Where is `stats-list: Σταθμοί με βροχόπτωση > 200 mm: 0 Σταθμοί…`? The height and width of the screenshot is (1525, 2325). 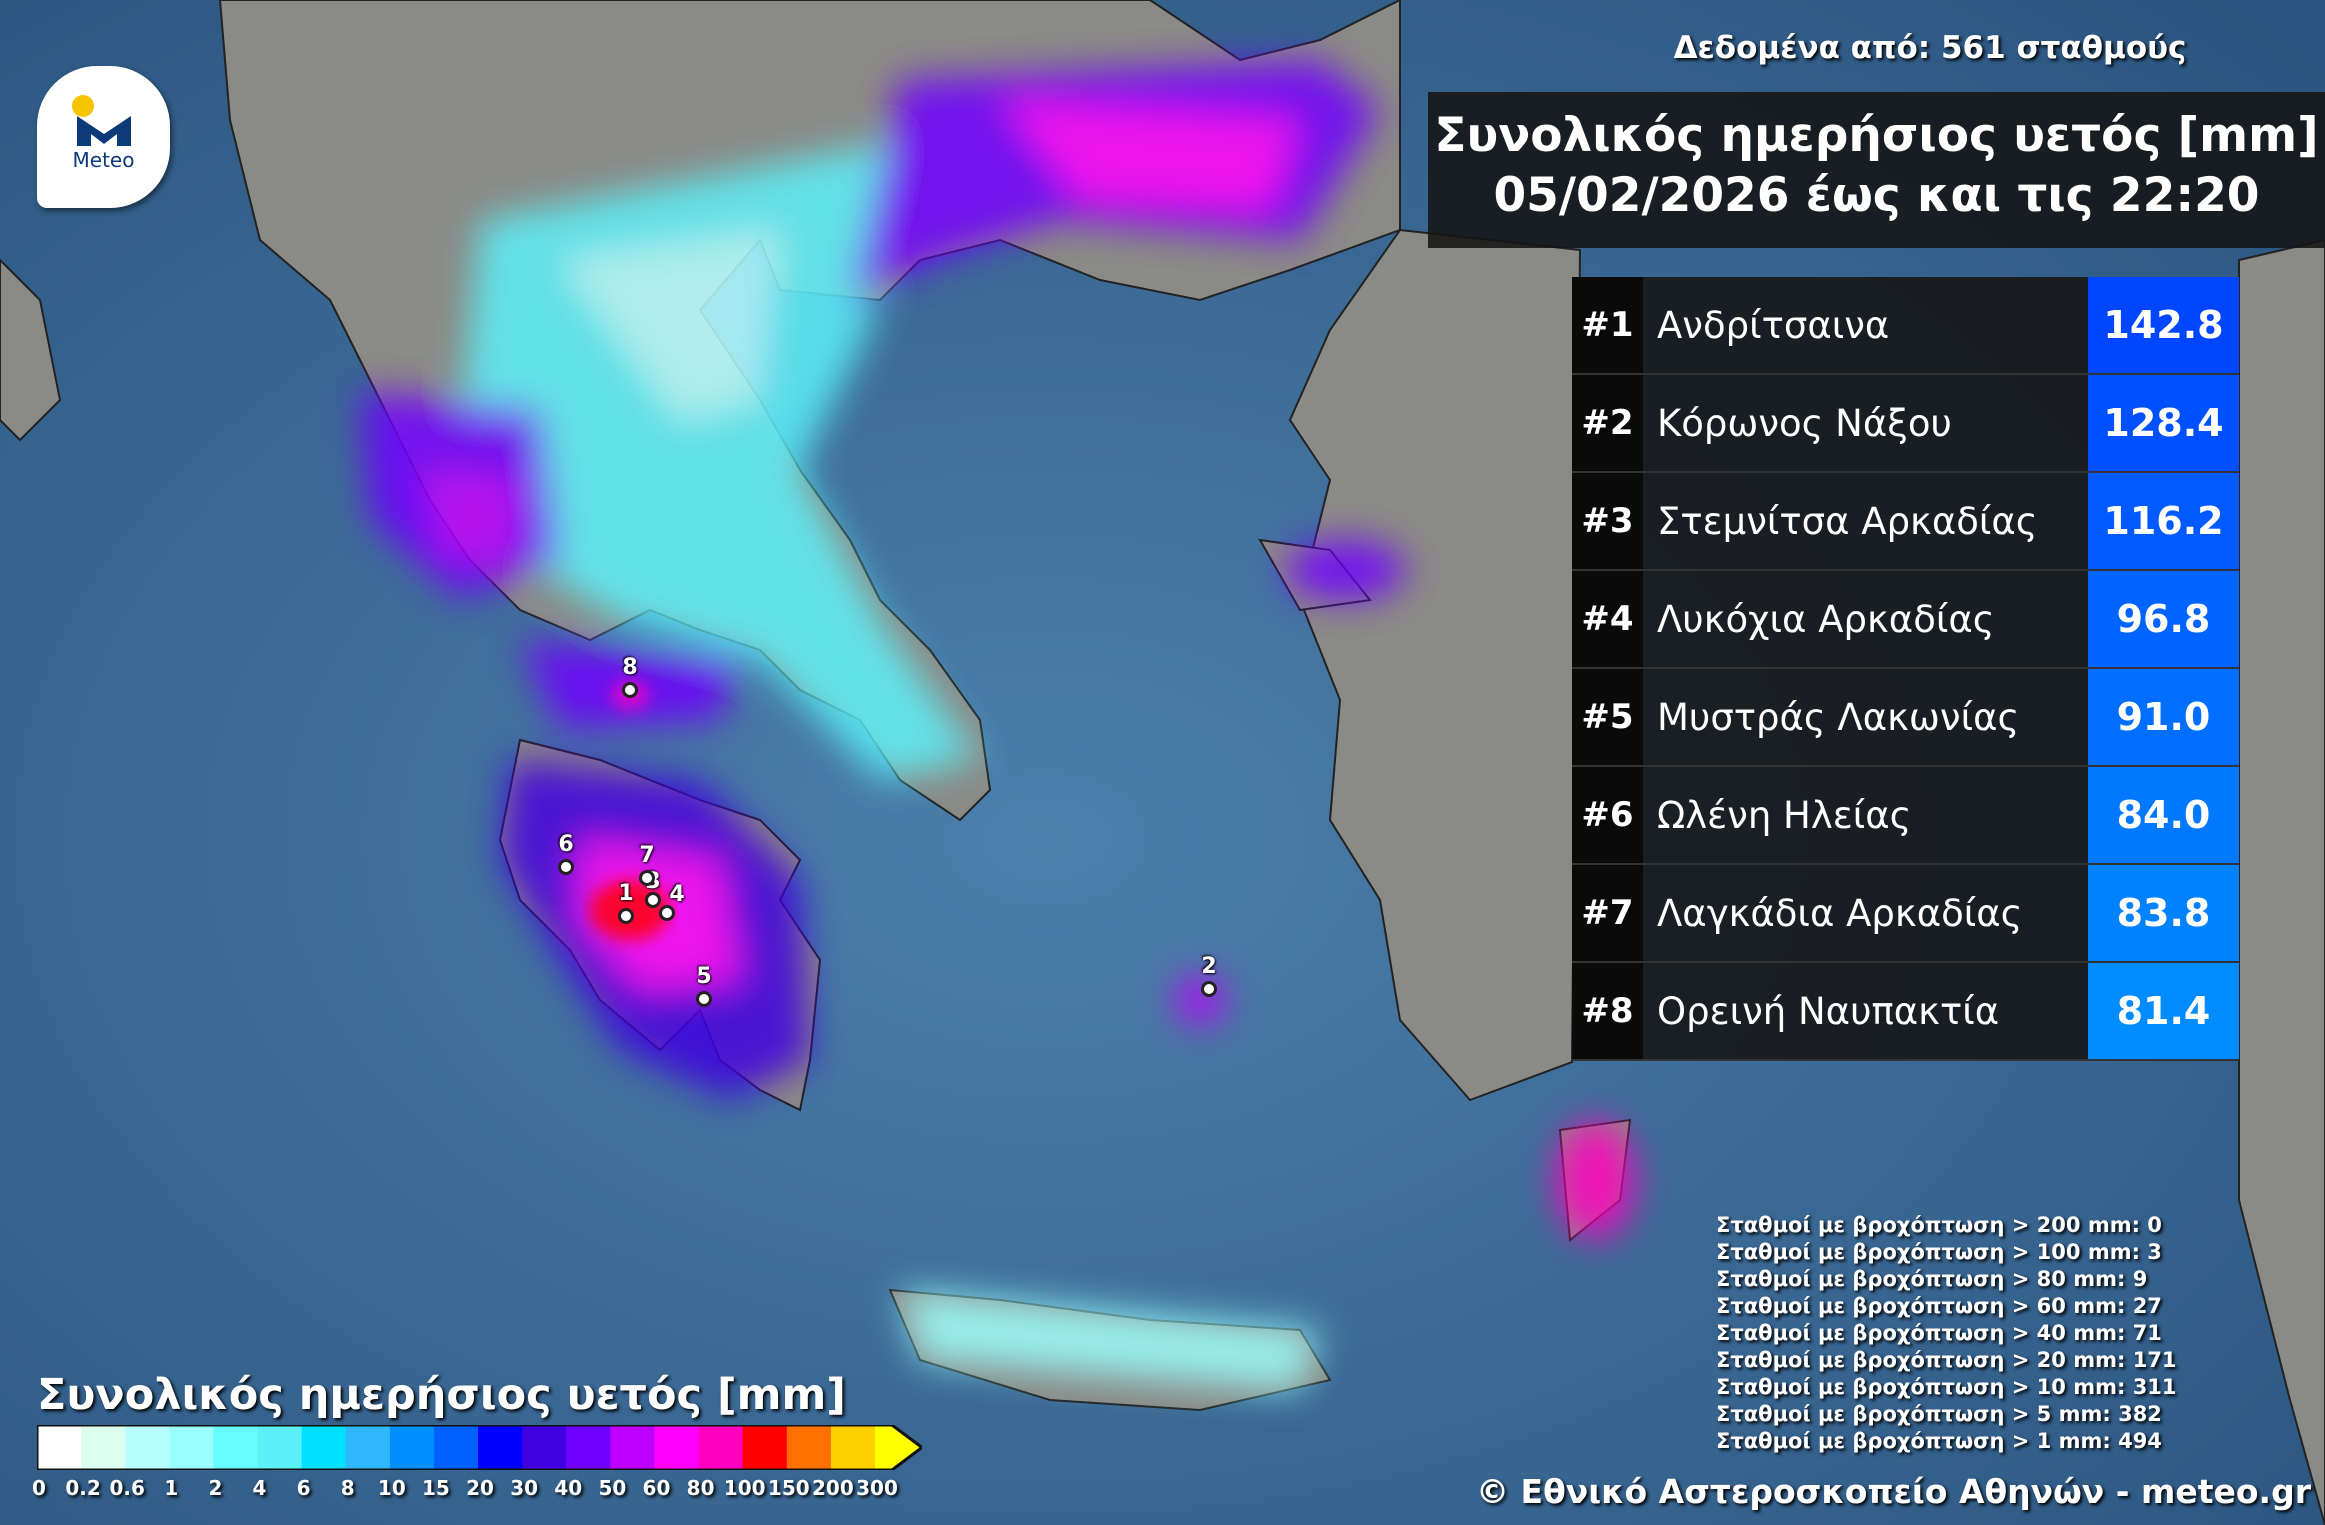 stats-list: Σταθμοί με βροχόπτωση > 200 mm: 0 Σταθμοί… is located at coordinates (1946, 1333).